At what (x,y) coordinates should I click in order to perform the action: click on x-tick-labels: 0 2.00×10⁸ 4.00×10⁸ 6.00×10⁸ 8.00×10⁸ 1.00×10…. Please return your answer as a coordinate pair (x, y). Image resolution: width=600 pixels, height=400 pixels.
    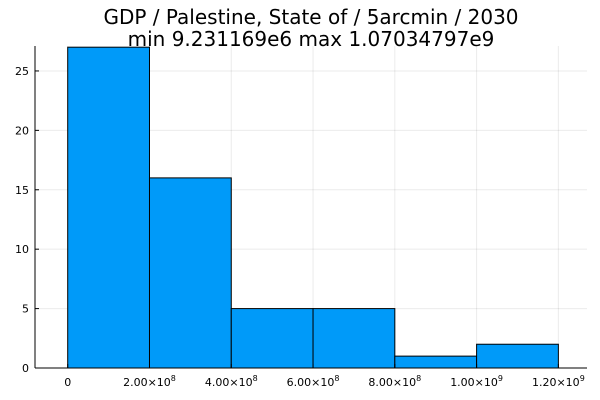
    Looking at the image, I should click on (324, 381).